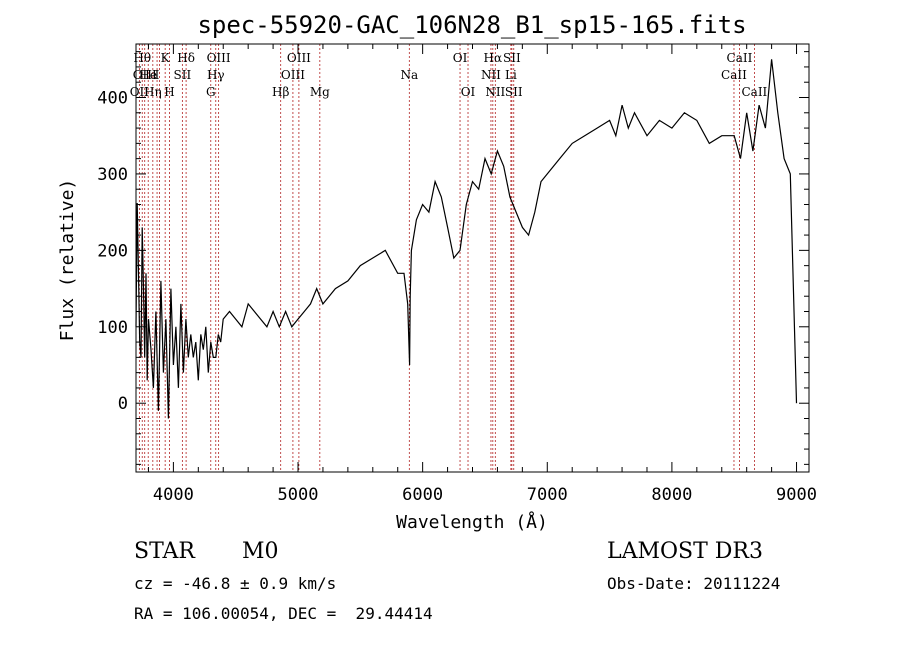  I want to click on ra-dec: RA = 106.00054, DEC = 29.44414, so click(283, 613).